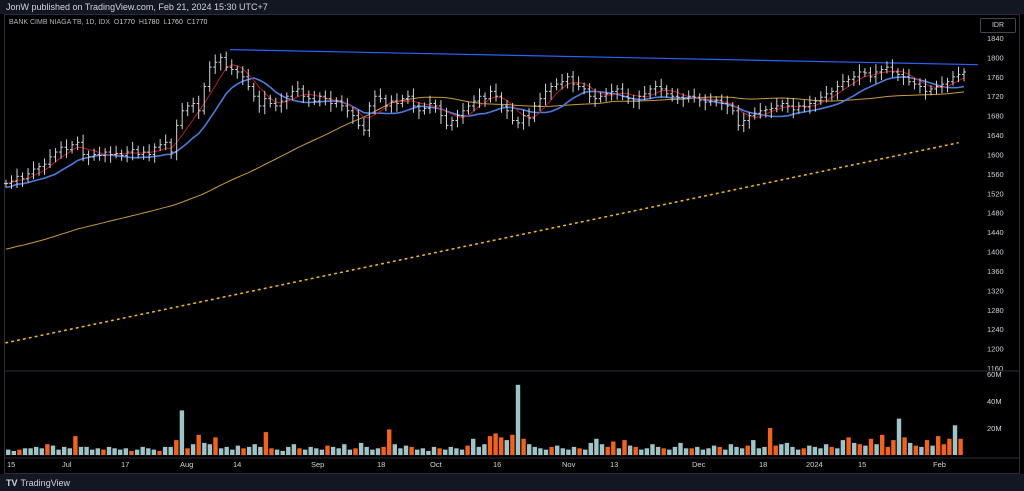 The image size is (1024, 491). Describe the element at coordinates (497, 464) in the screenshot. I see `time-tick-label: 16` at that location.